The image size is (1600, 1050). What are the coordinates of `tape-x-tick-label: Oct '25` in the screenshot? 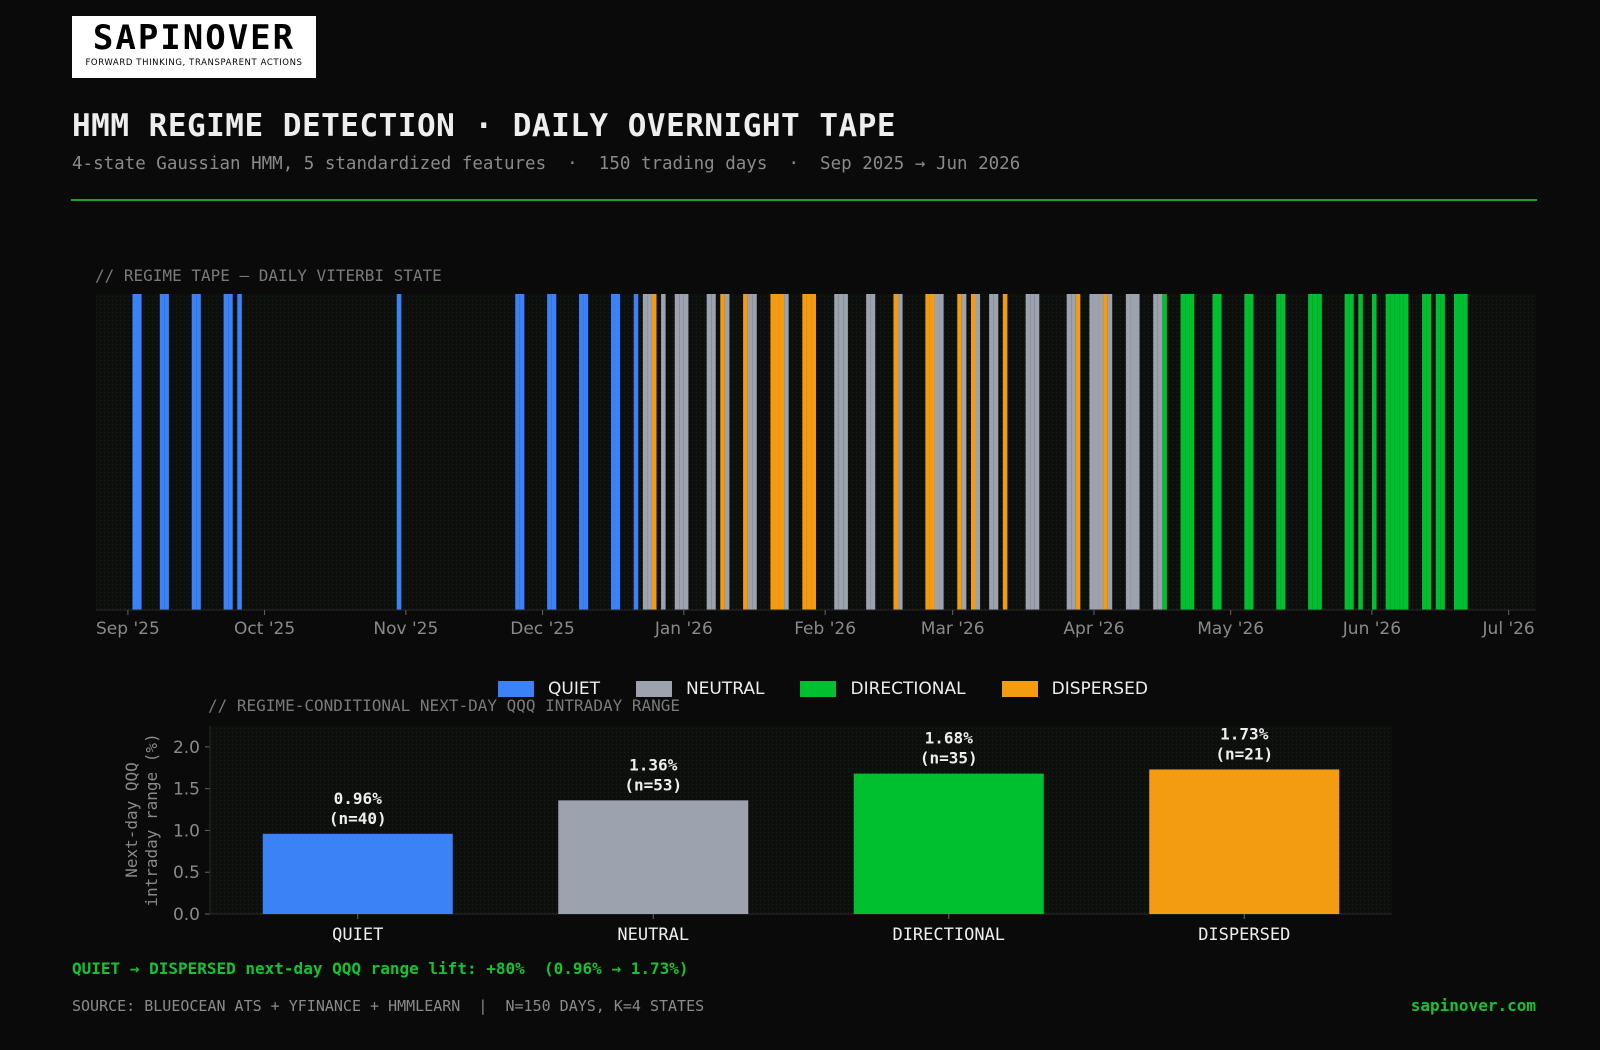 It's located at (264, 629).